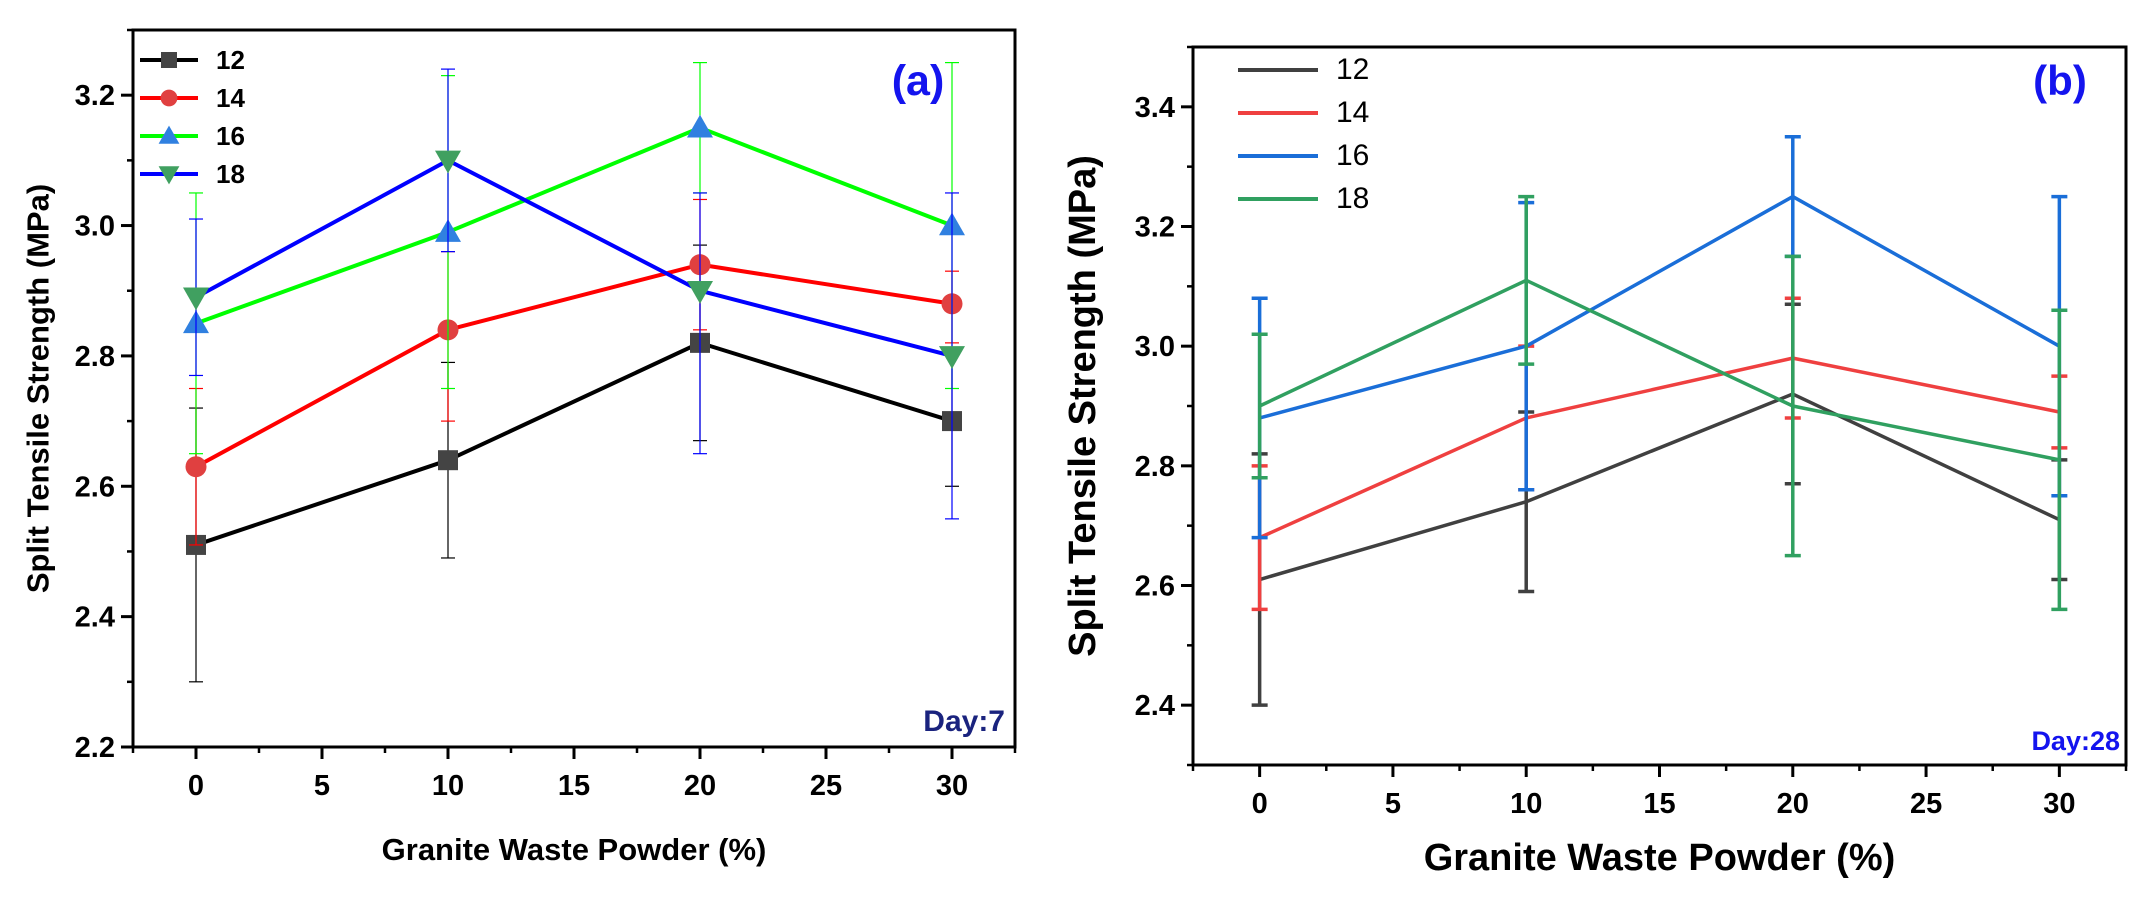  I want to click on day-label: Day:7, so click(964, 721).